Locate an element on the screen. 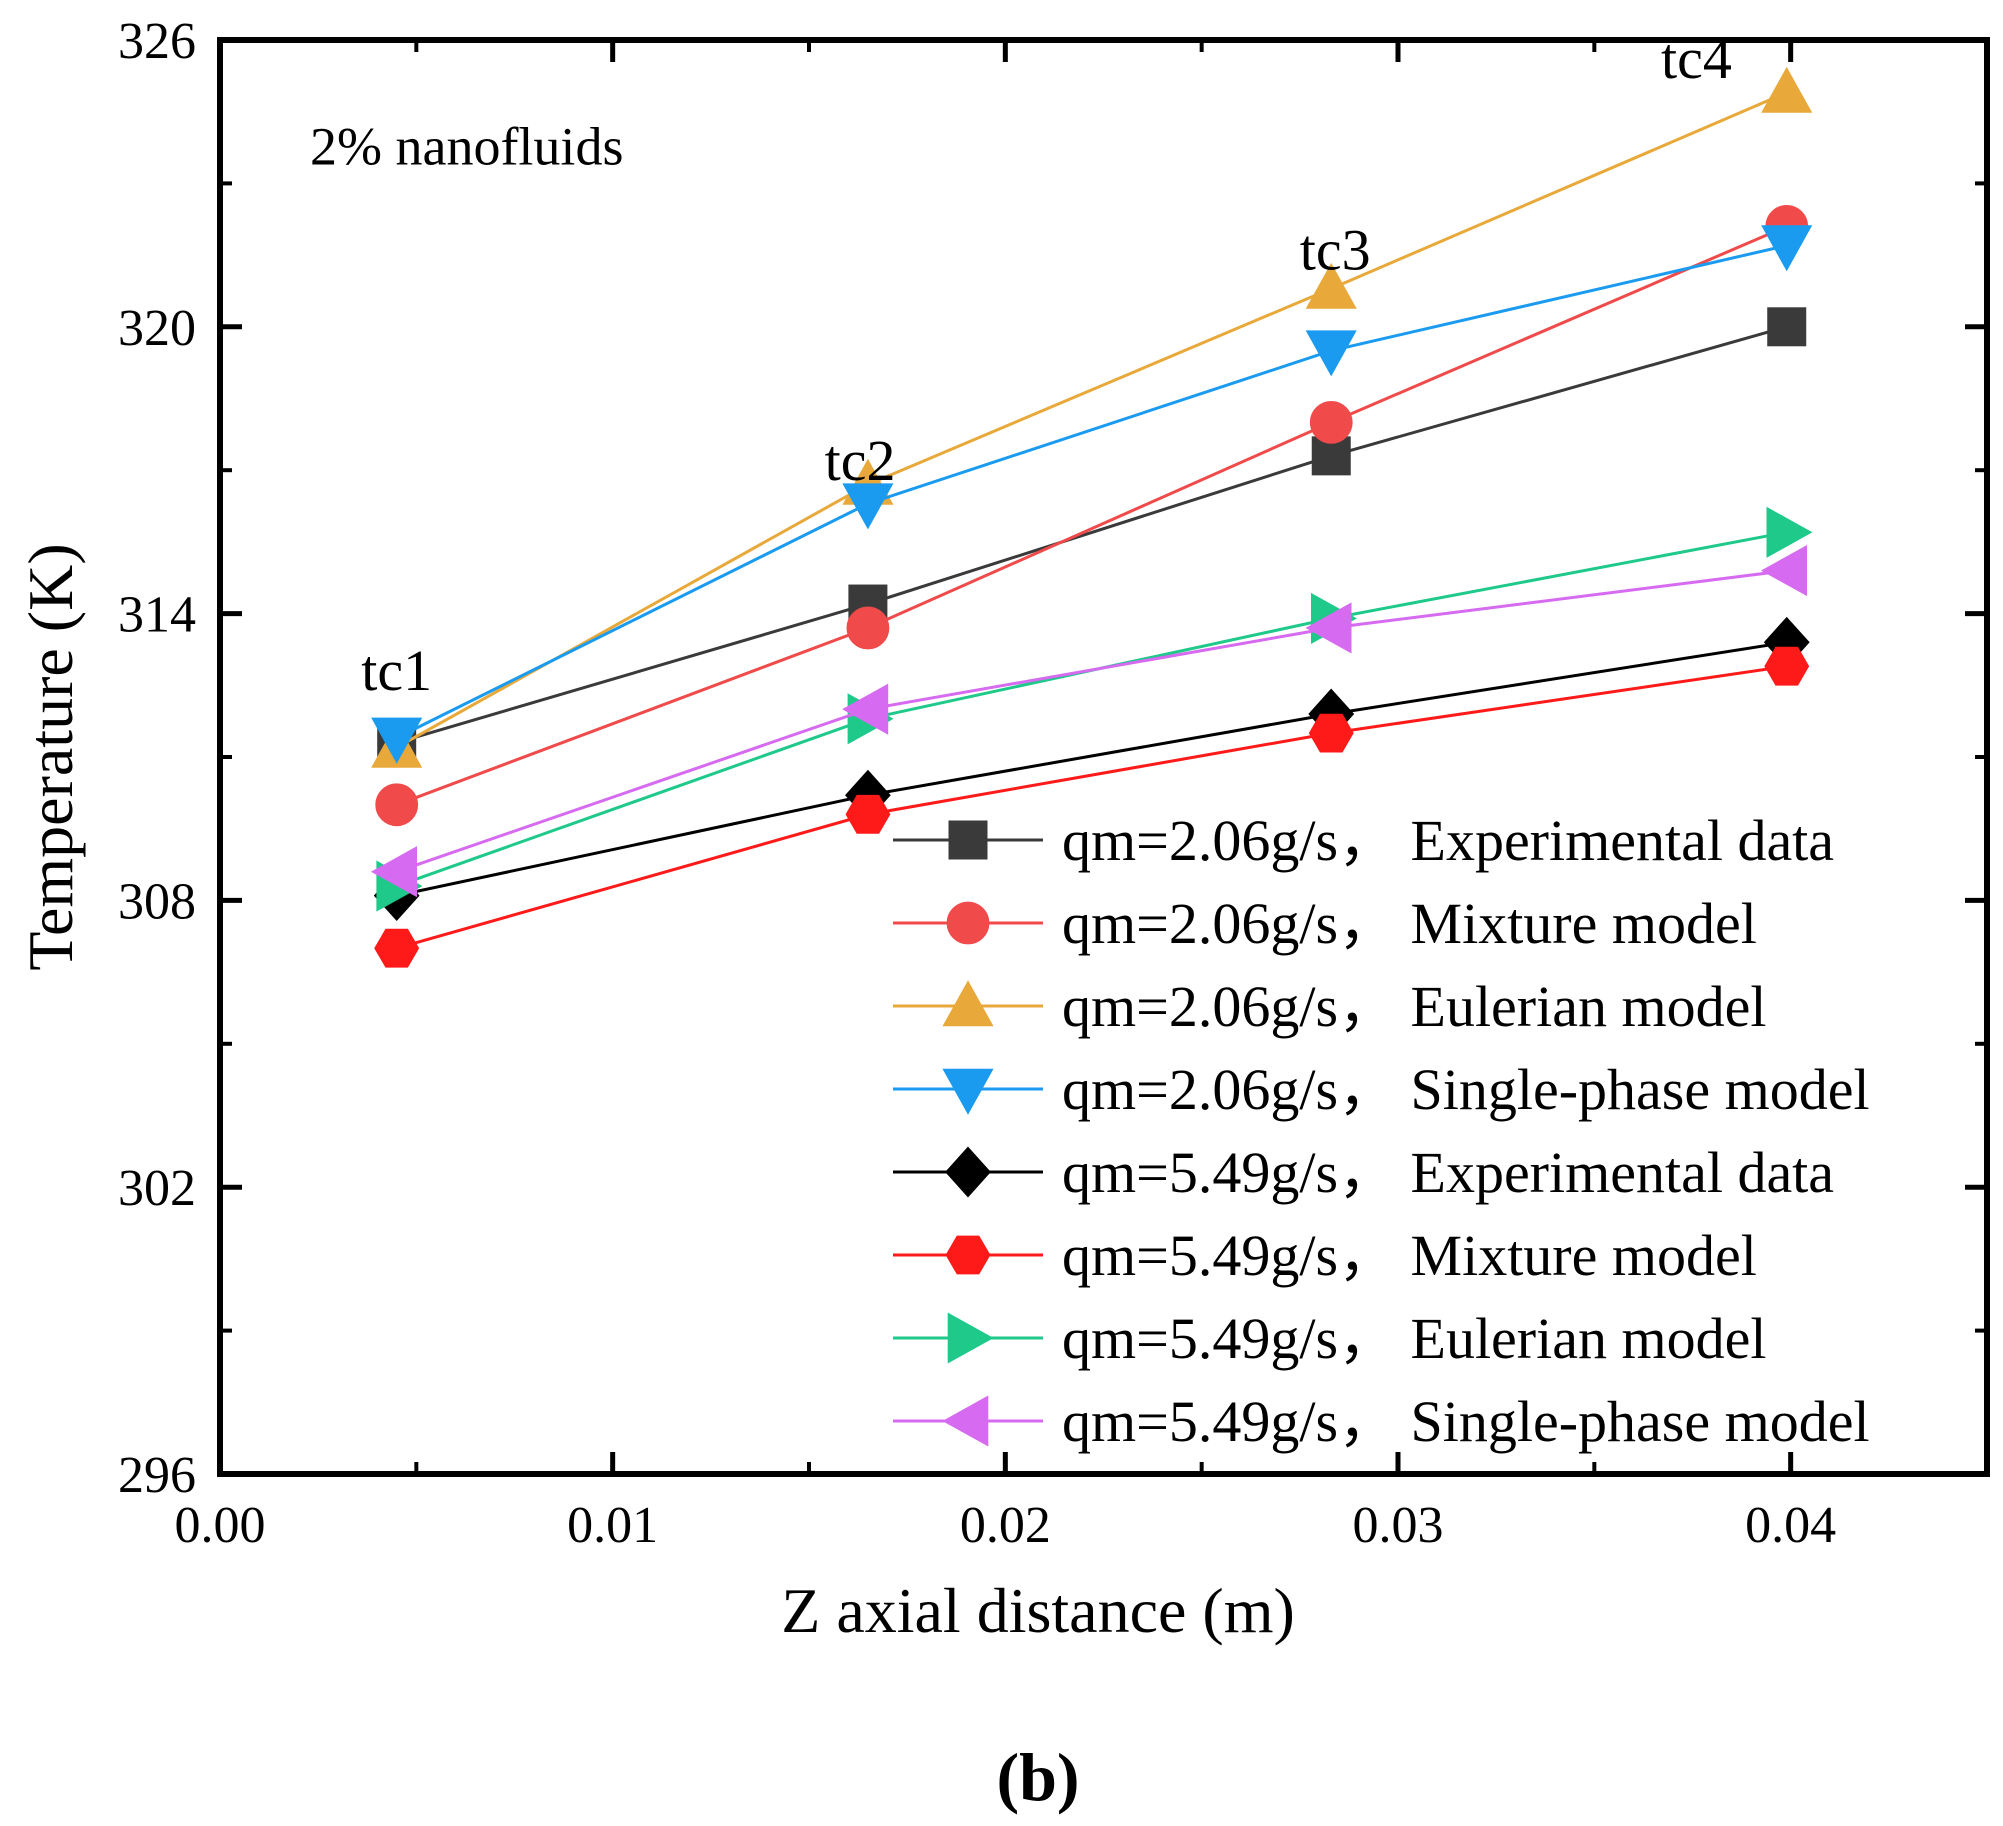  legend-label: qm=2.06g/s， Single-phase model is located at coordinates (1466, 1089).